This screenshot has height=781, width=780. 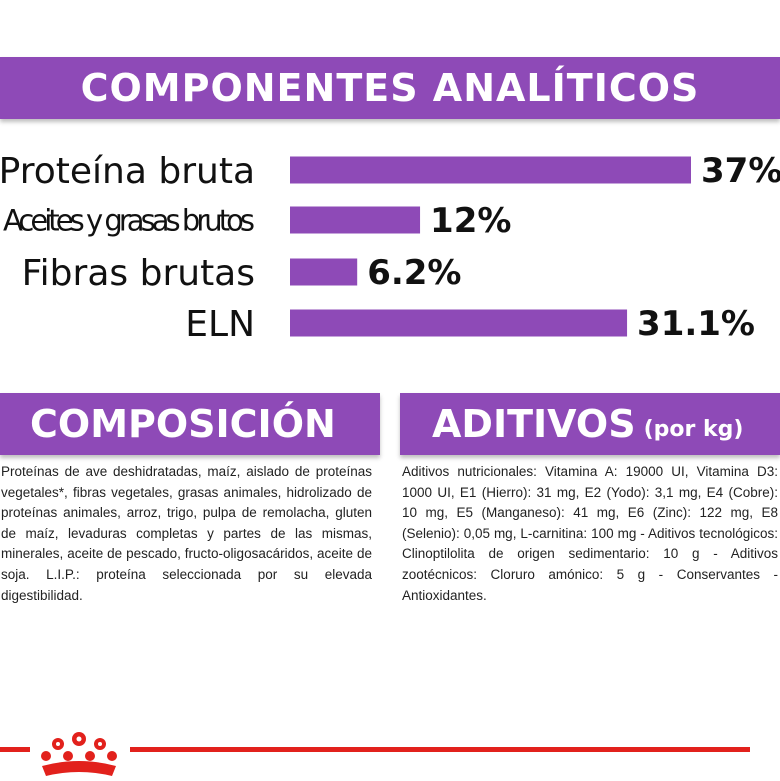 I want to click on category-label: Fibras brutas, so click(x=138, y=273).